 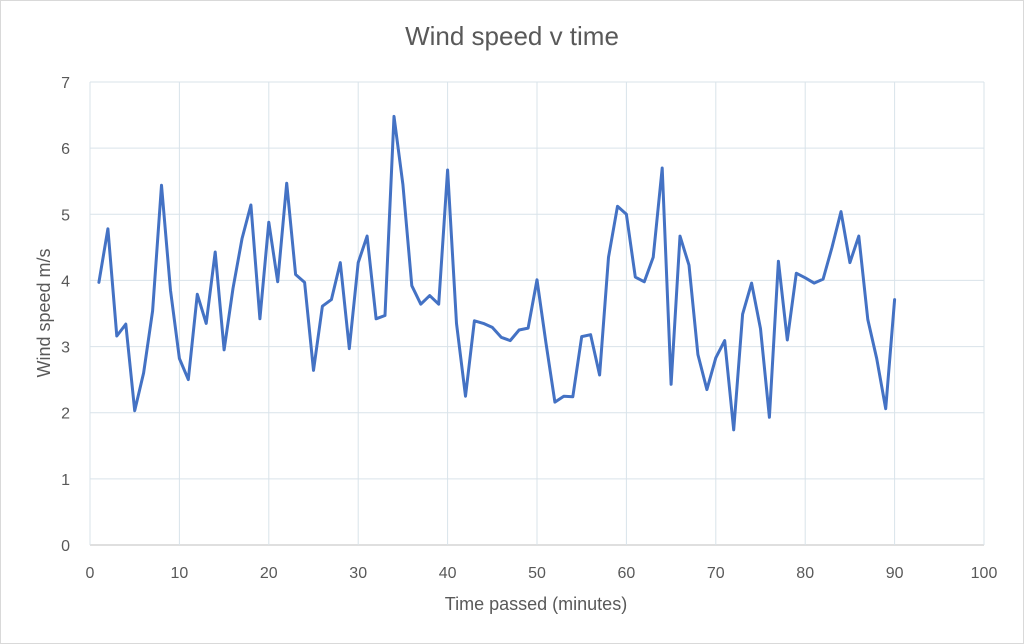 I want to click on x-tick-label: 90, so click(x=895, y=573).